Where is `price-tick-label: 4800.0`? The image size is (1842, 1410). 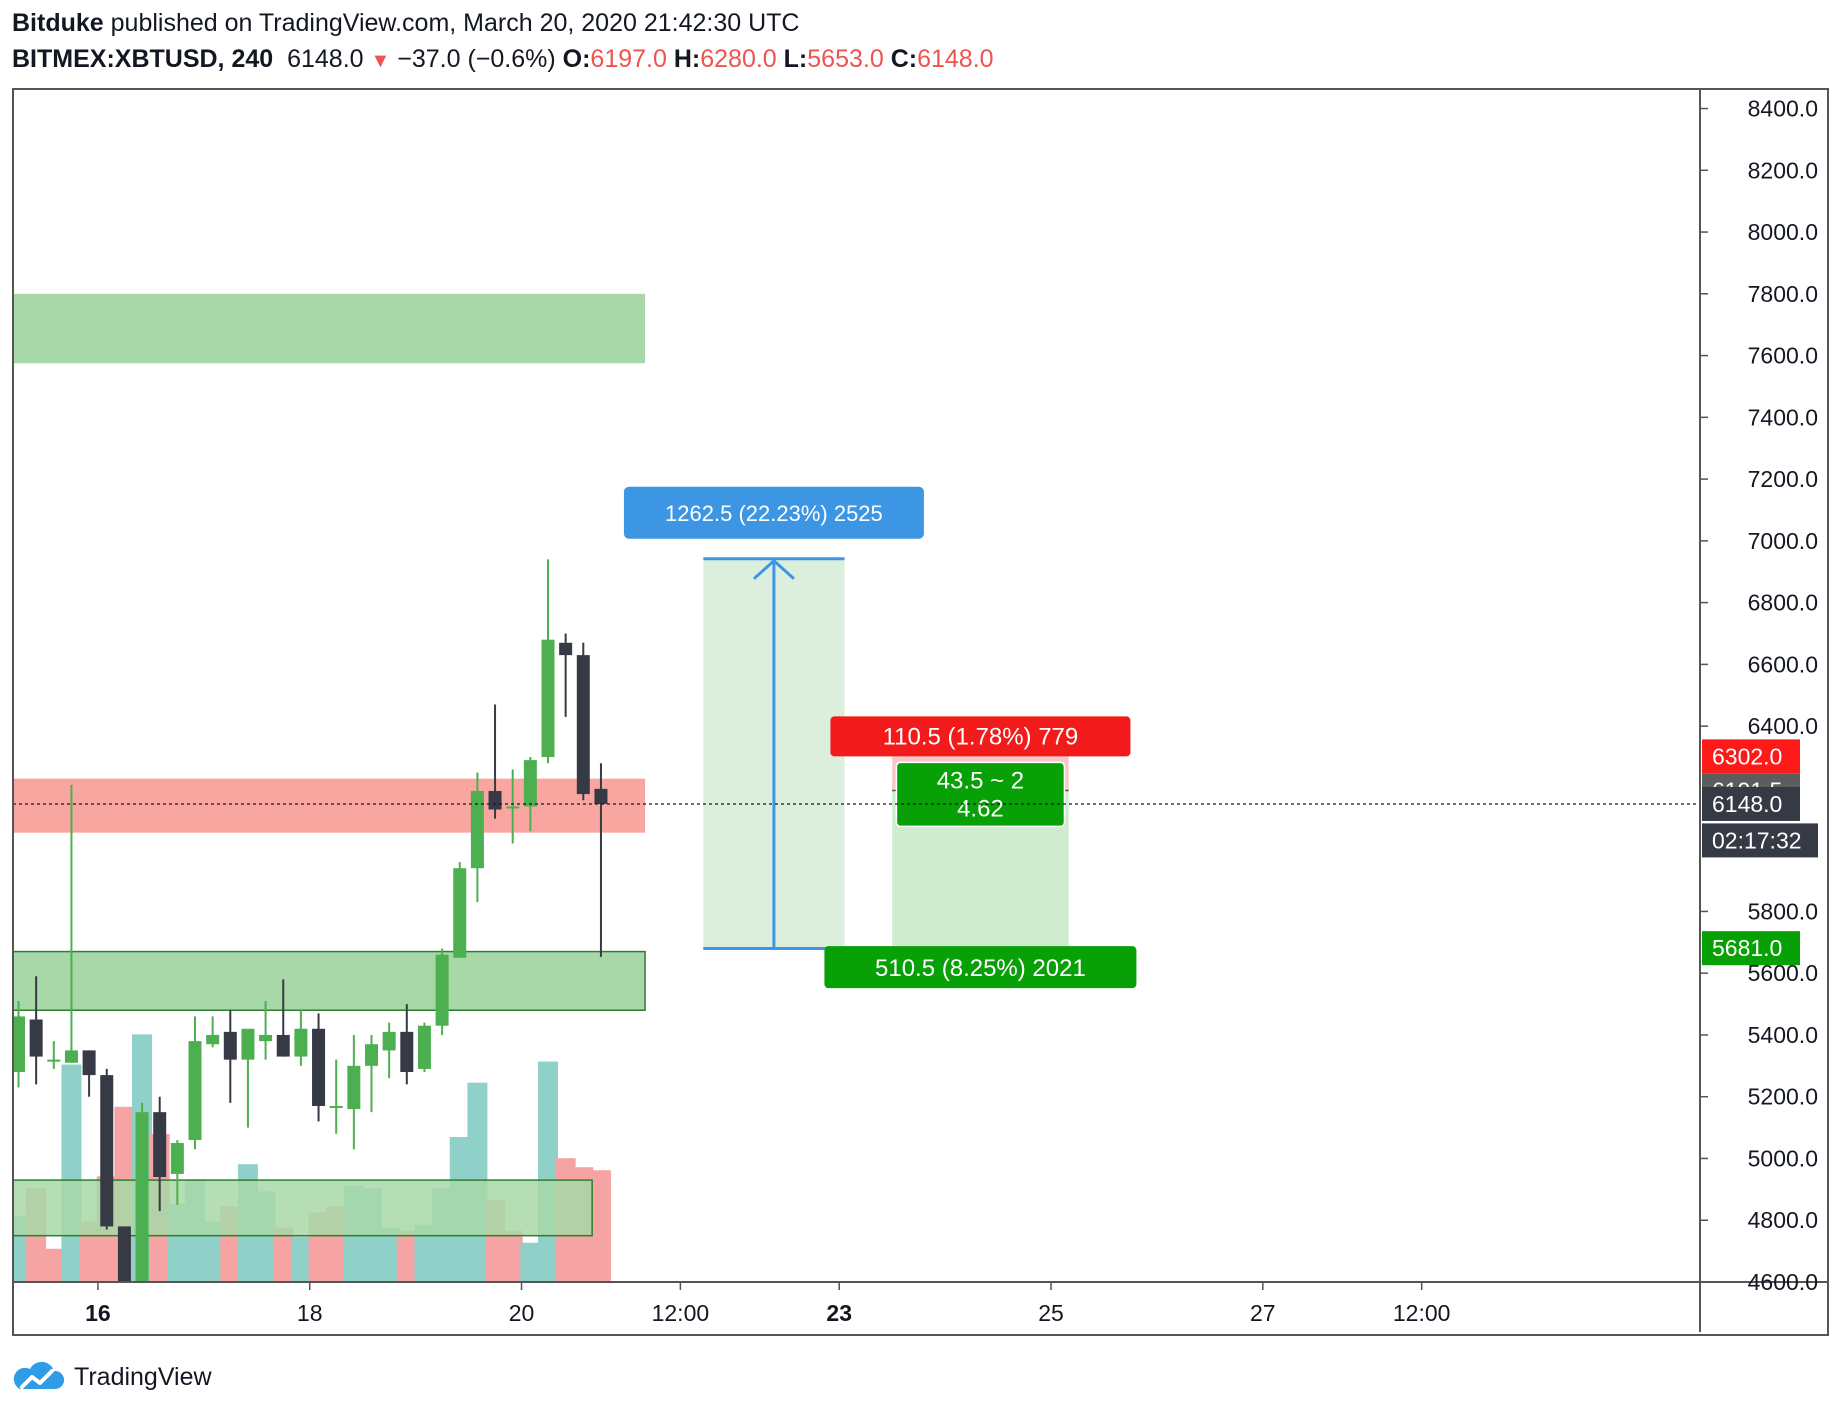 price-tick-label: 4800.0 is located at coordinates (1783, 1220).